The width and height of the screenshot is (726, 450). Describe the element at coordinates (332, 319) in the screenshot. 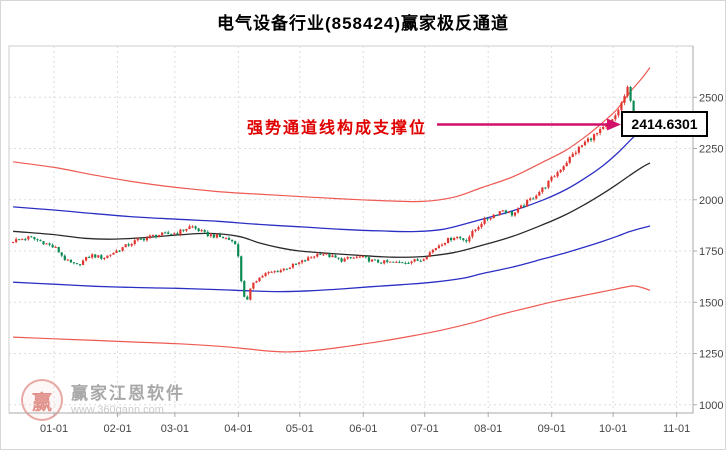

I see `lower-channel-red-line` at that location.